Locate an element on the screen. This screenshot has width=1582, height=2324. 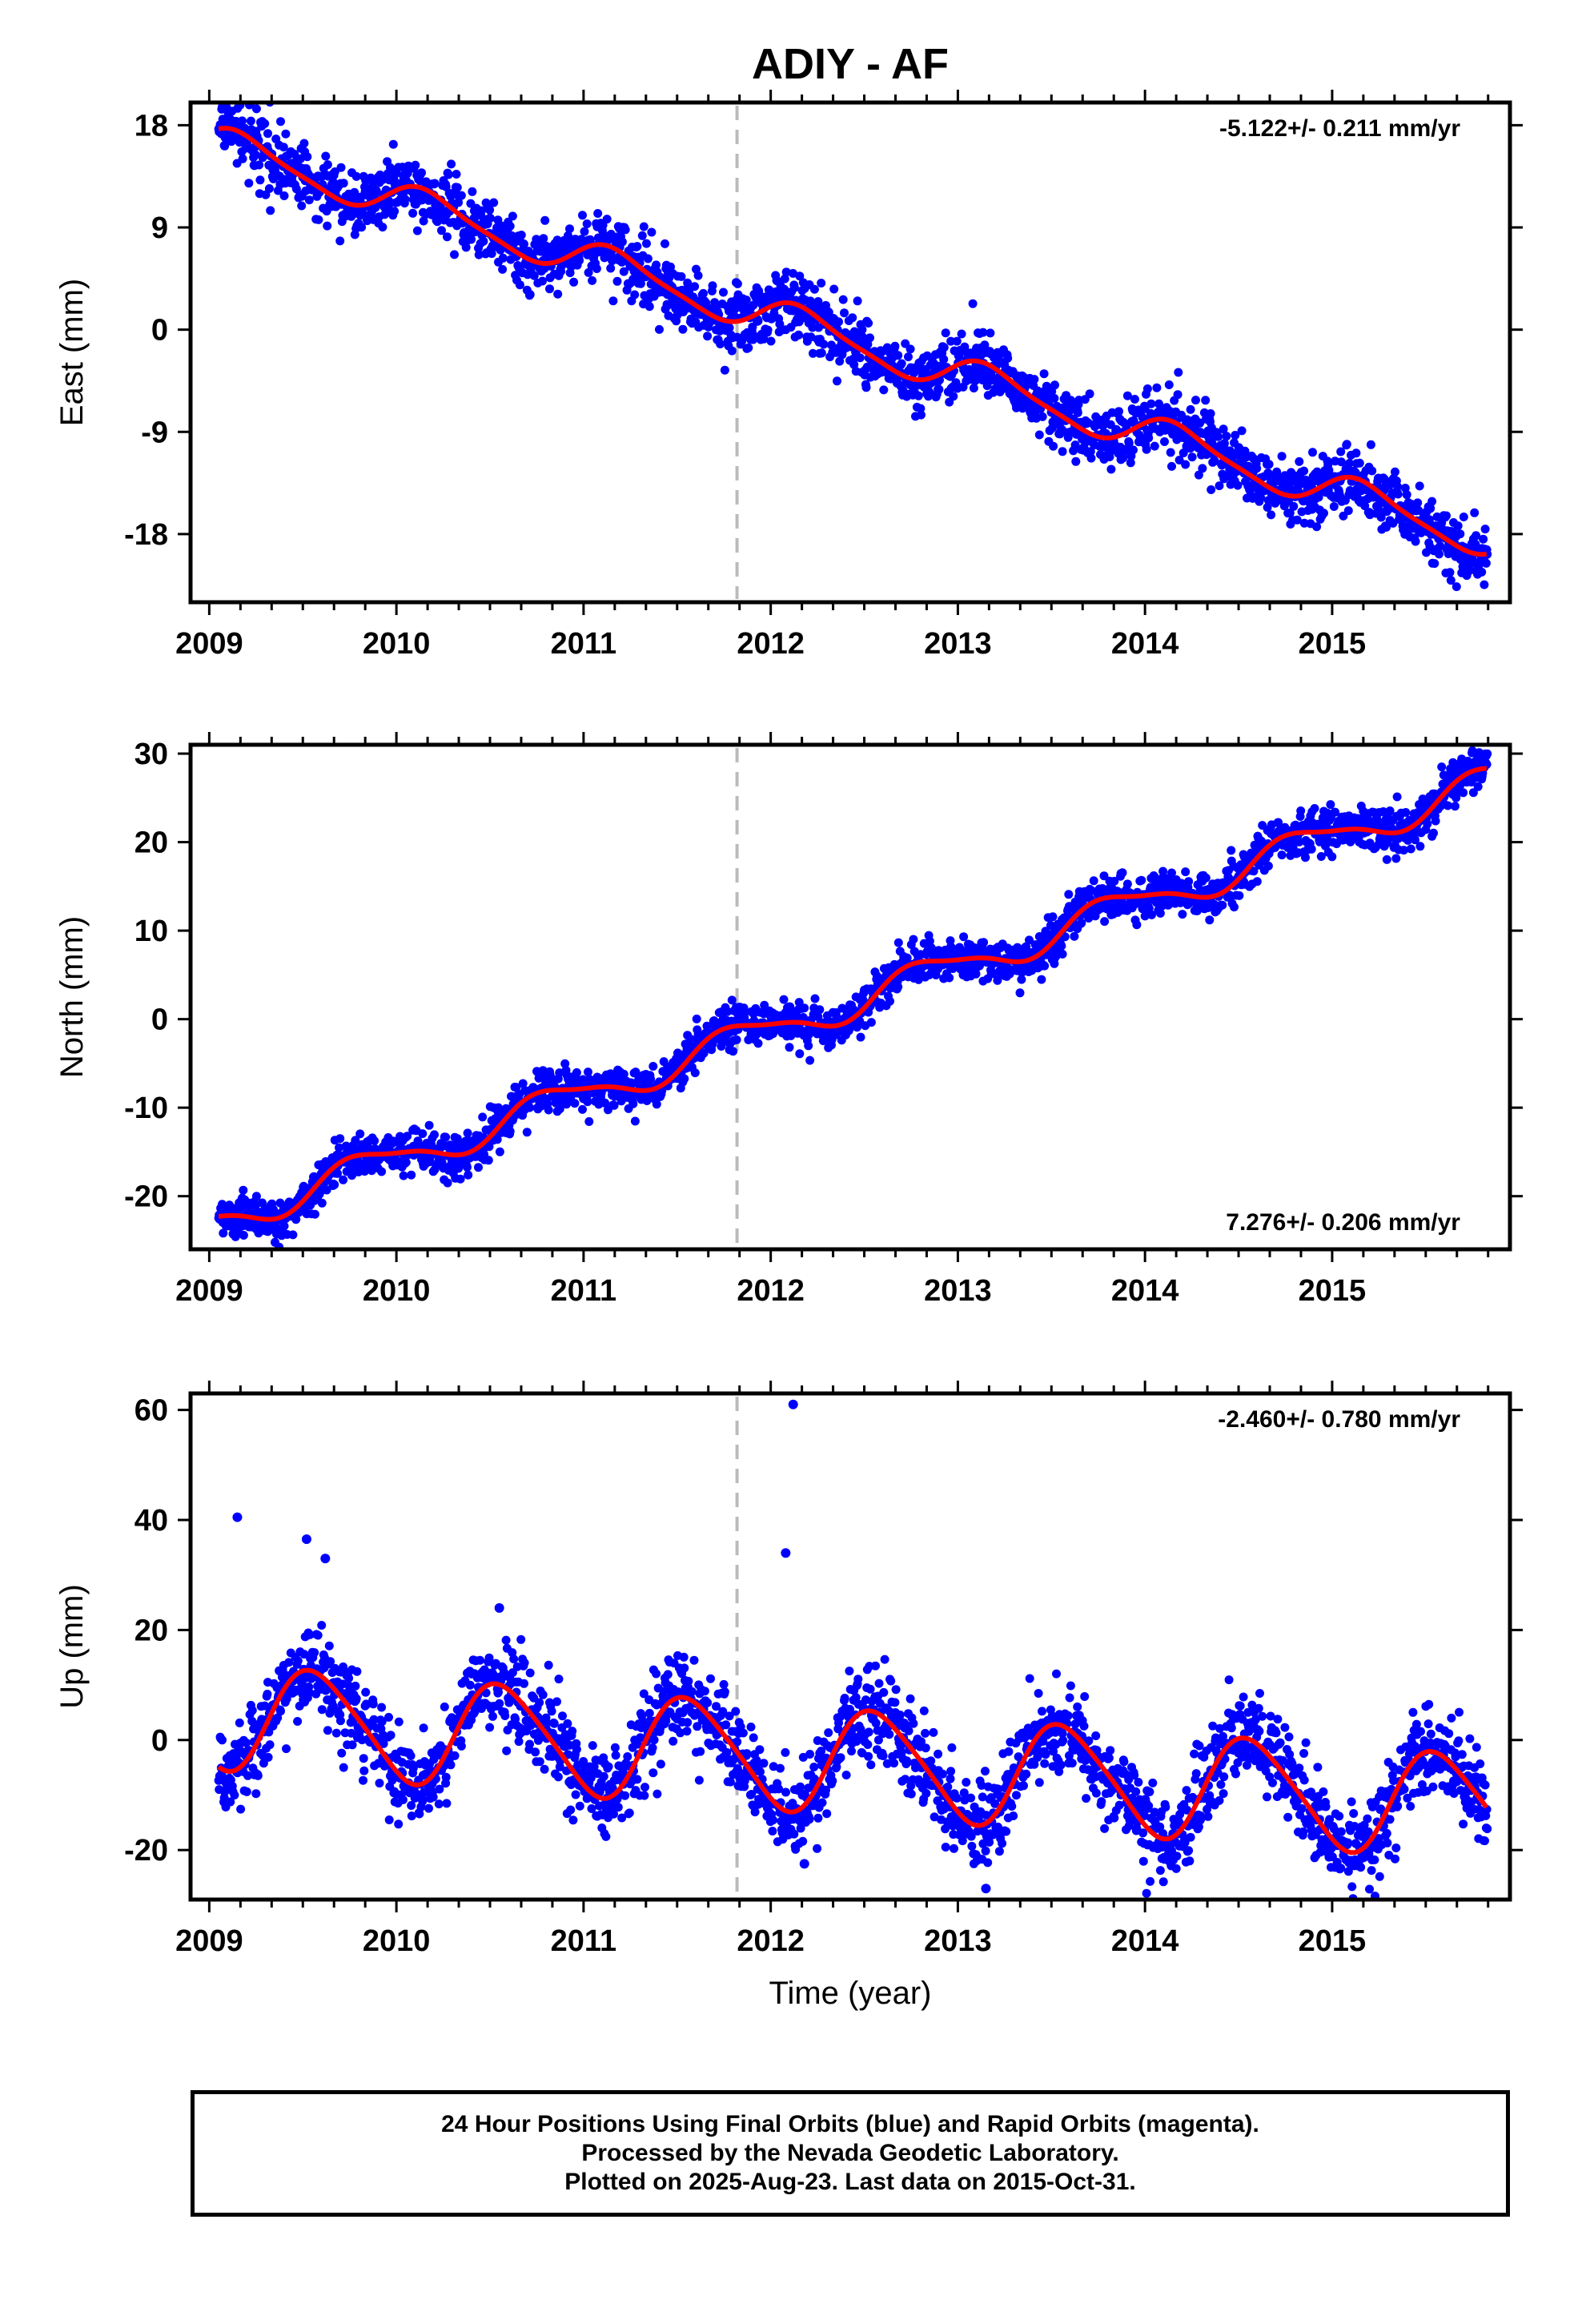
east-model-fit-line is located at coordinates (852, 341).